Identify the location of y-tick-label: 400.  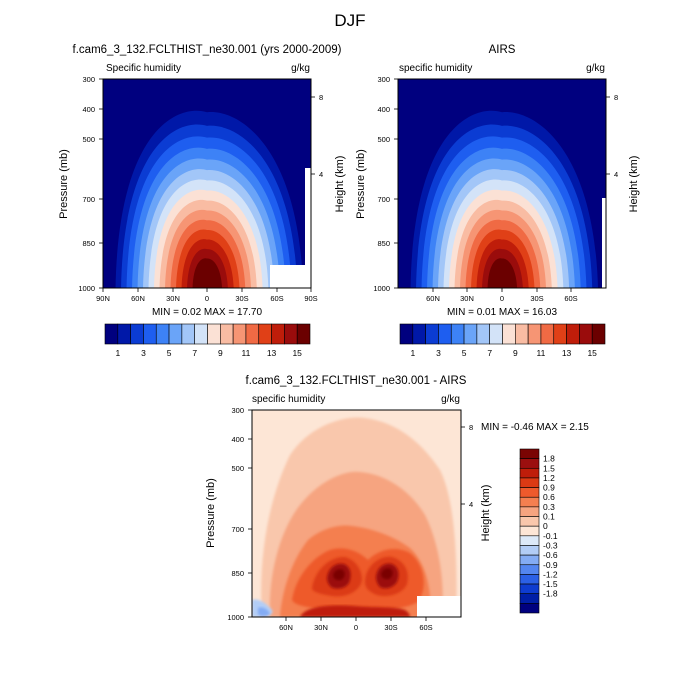
(383, 109).